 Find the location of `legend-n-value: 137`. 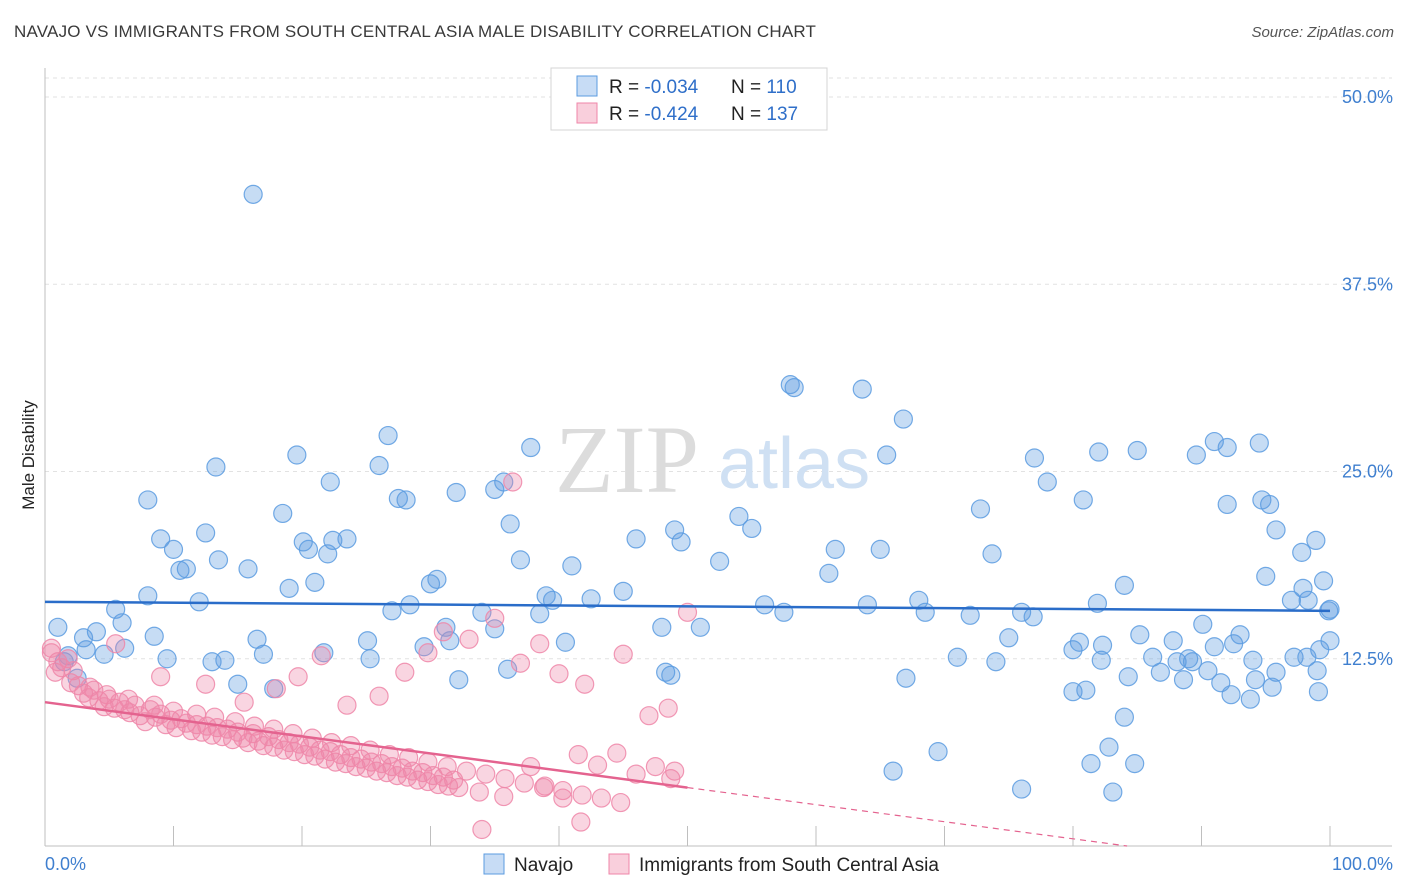

legend-n-value: 137 is located at coordinates (782, 114).